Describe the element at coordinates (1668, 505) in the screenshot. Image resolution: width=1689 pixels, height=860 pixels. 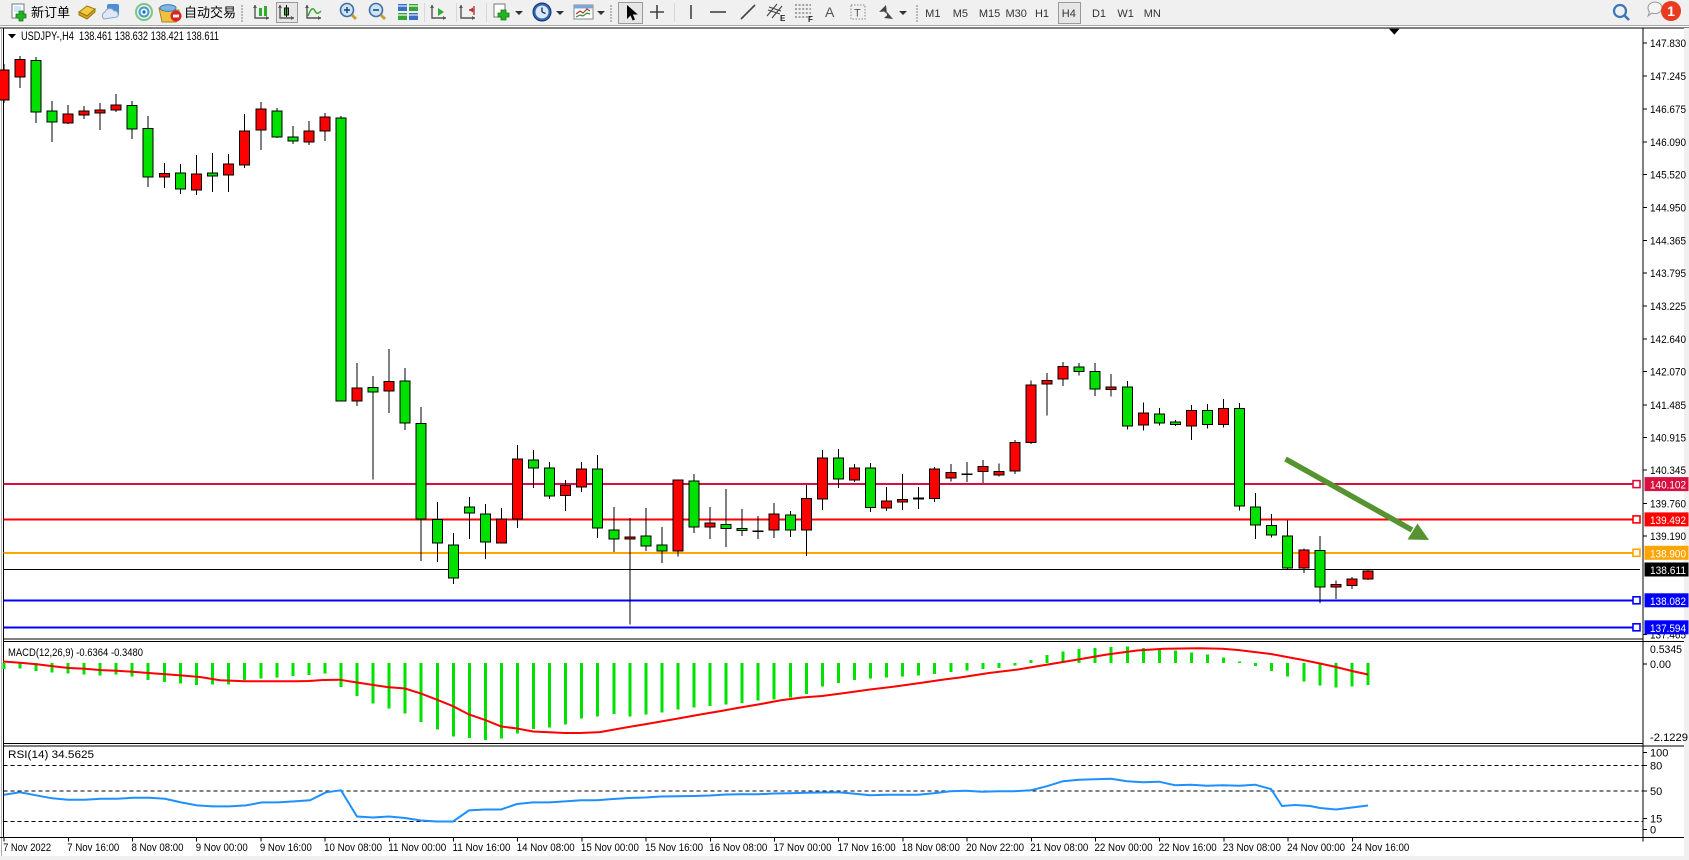
I see `svg-text: 139.760` at that location.